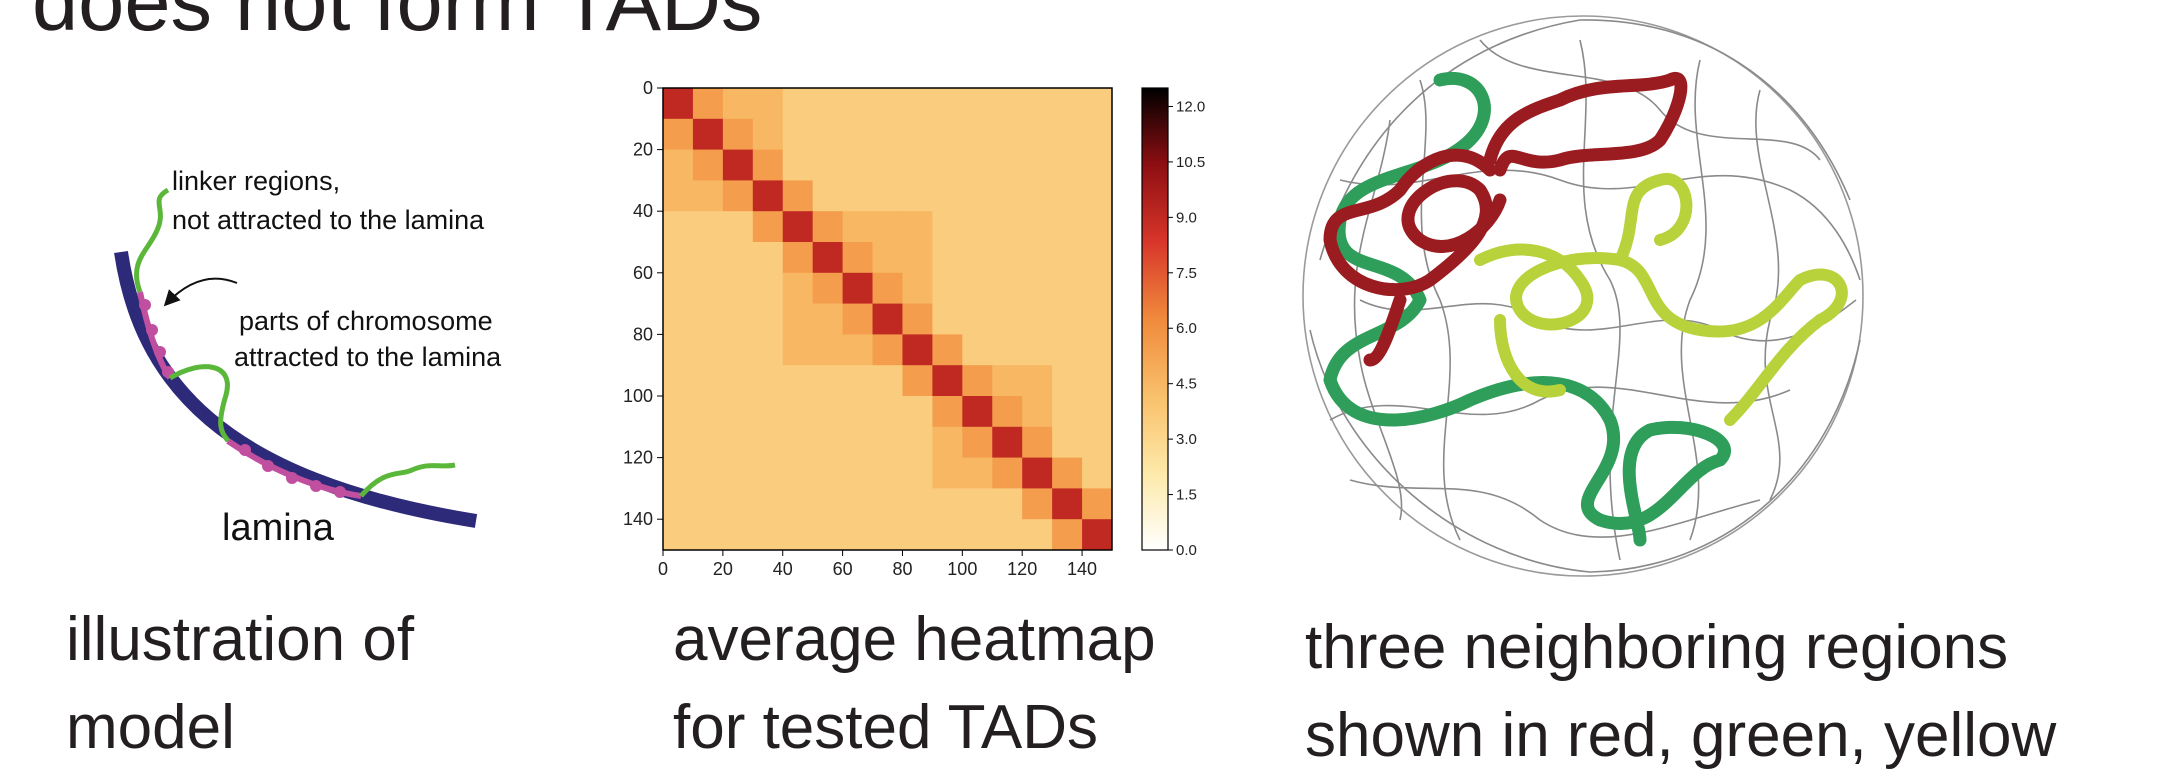 The width and height of the screenshot is (2162, 770). Describe the element at coordinates (1186, 217) in the screenshot. I see `colorbar-tick-label: 9.0` at that location.